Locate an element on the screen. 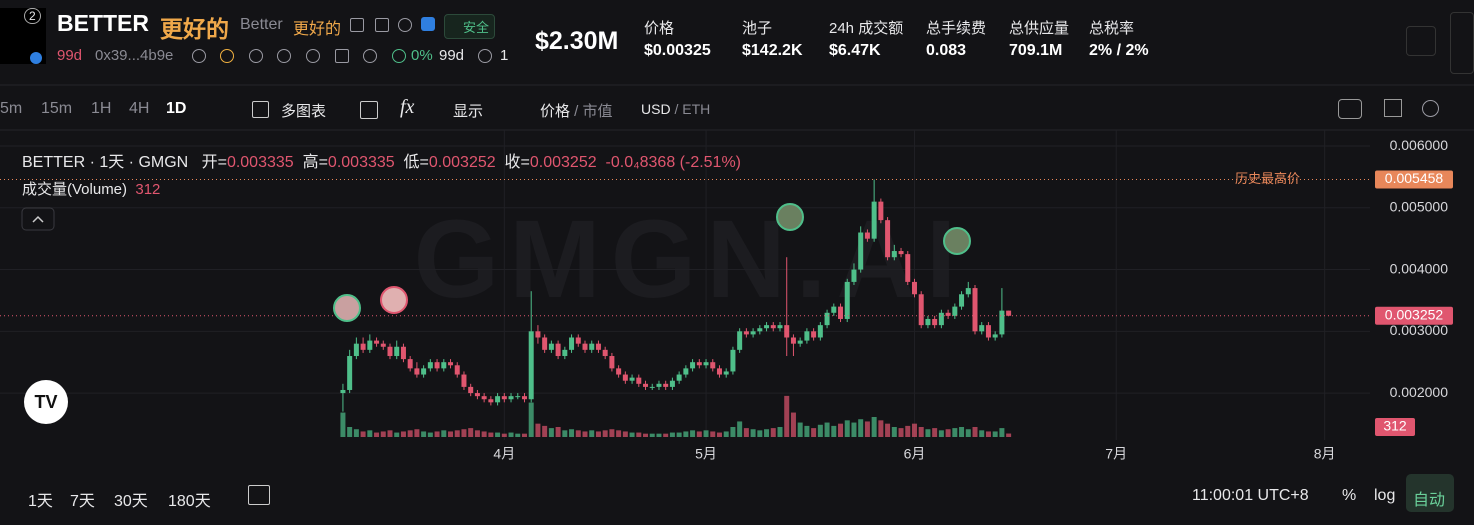 The height and width of the screenshot is (525, 1474). mcap: 市值 is located at coordinates (597, 111).